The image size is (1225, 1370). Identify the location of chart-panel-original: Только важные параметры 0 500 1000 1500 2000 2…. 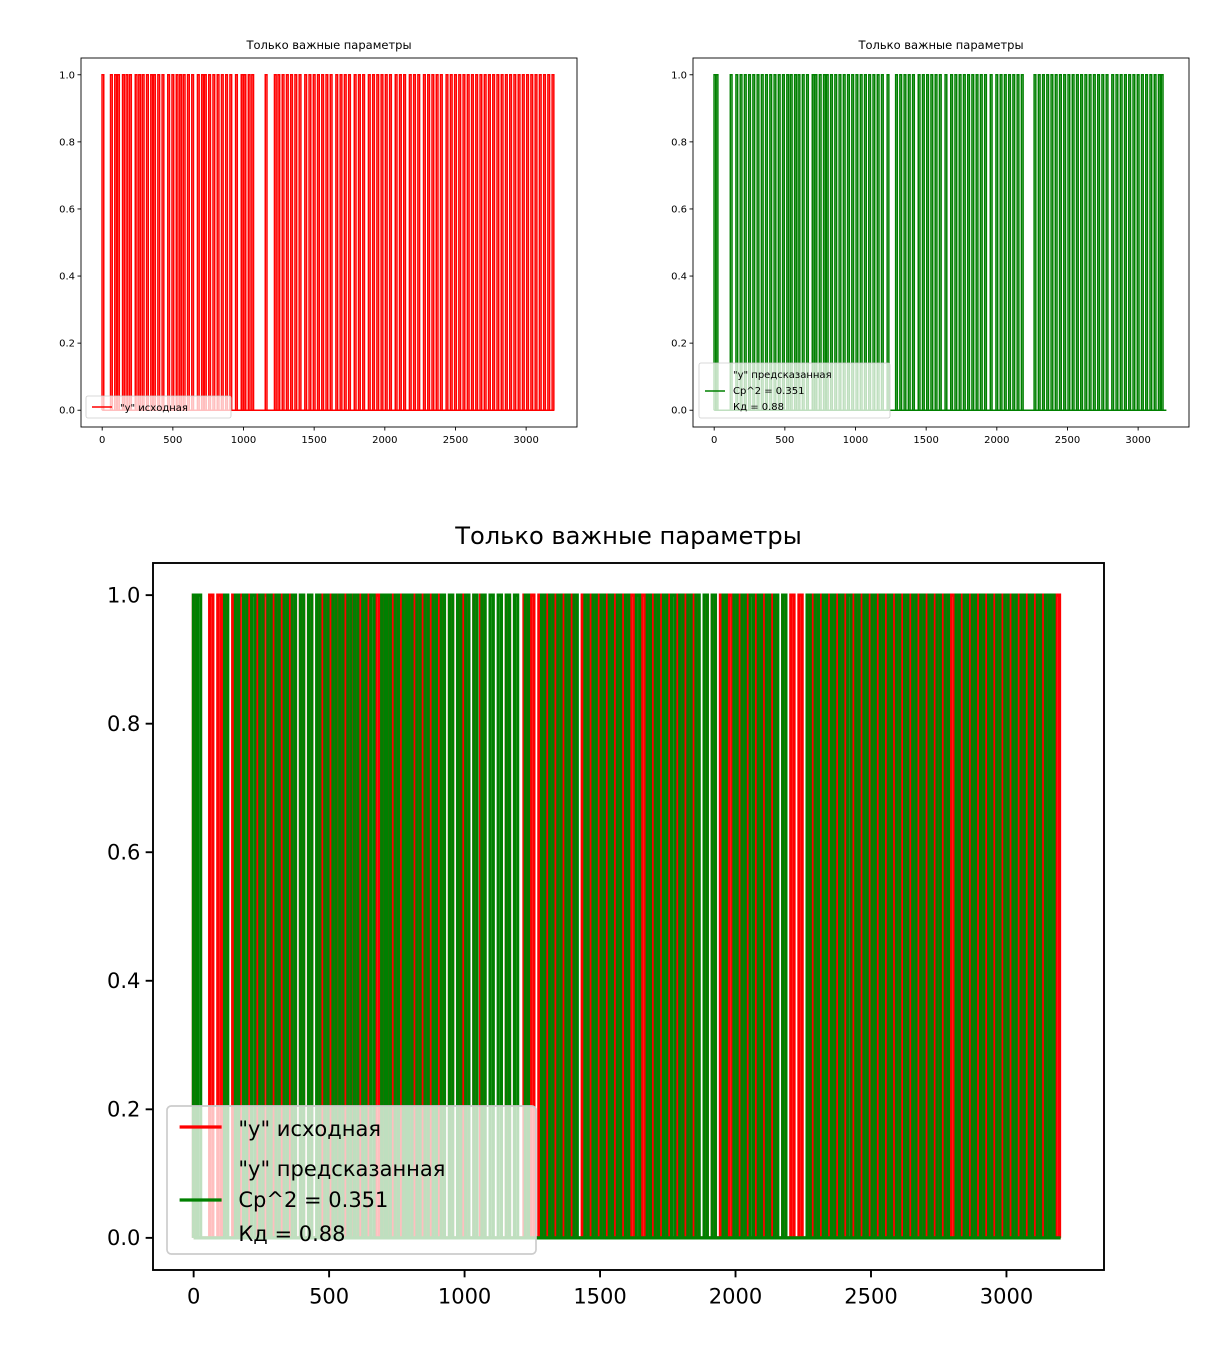
(318, 242).